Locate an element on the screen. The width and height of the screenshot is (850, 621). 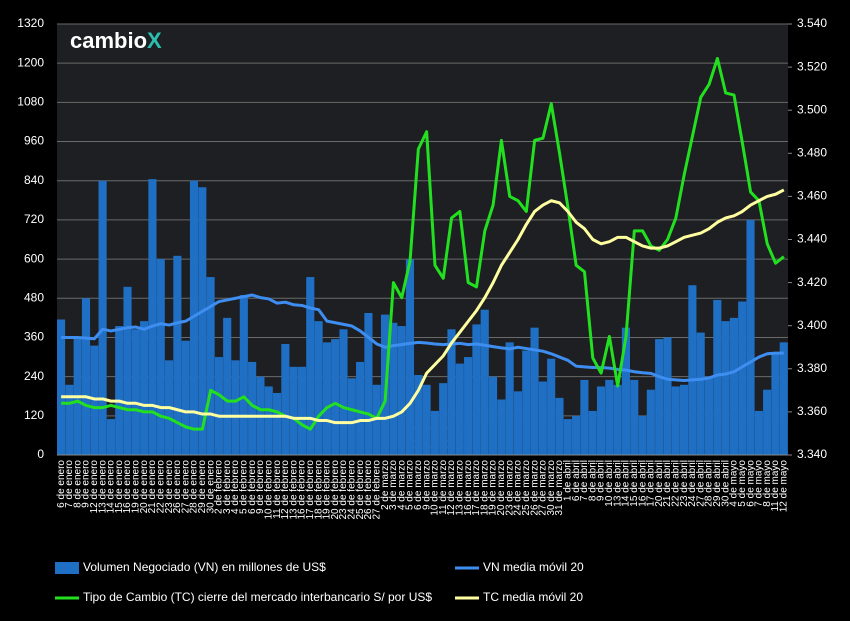
x-tick-label: 4 de febrero is located at coordinates (235, 487).